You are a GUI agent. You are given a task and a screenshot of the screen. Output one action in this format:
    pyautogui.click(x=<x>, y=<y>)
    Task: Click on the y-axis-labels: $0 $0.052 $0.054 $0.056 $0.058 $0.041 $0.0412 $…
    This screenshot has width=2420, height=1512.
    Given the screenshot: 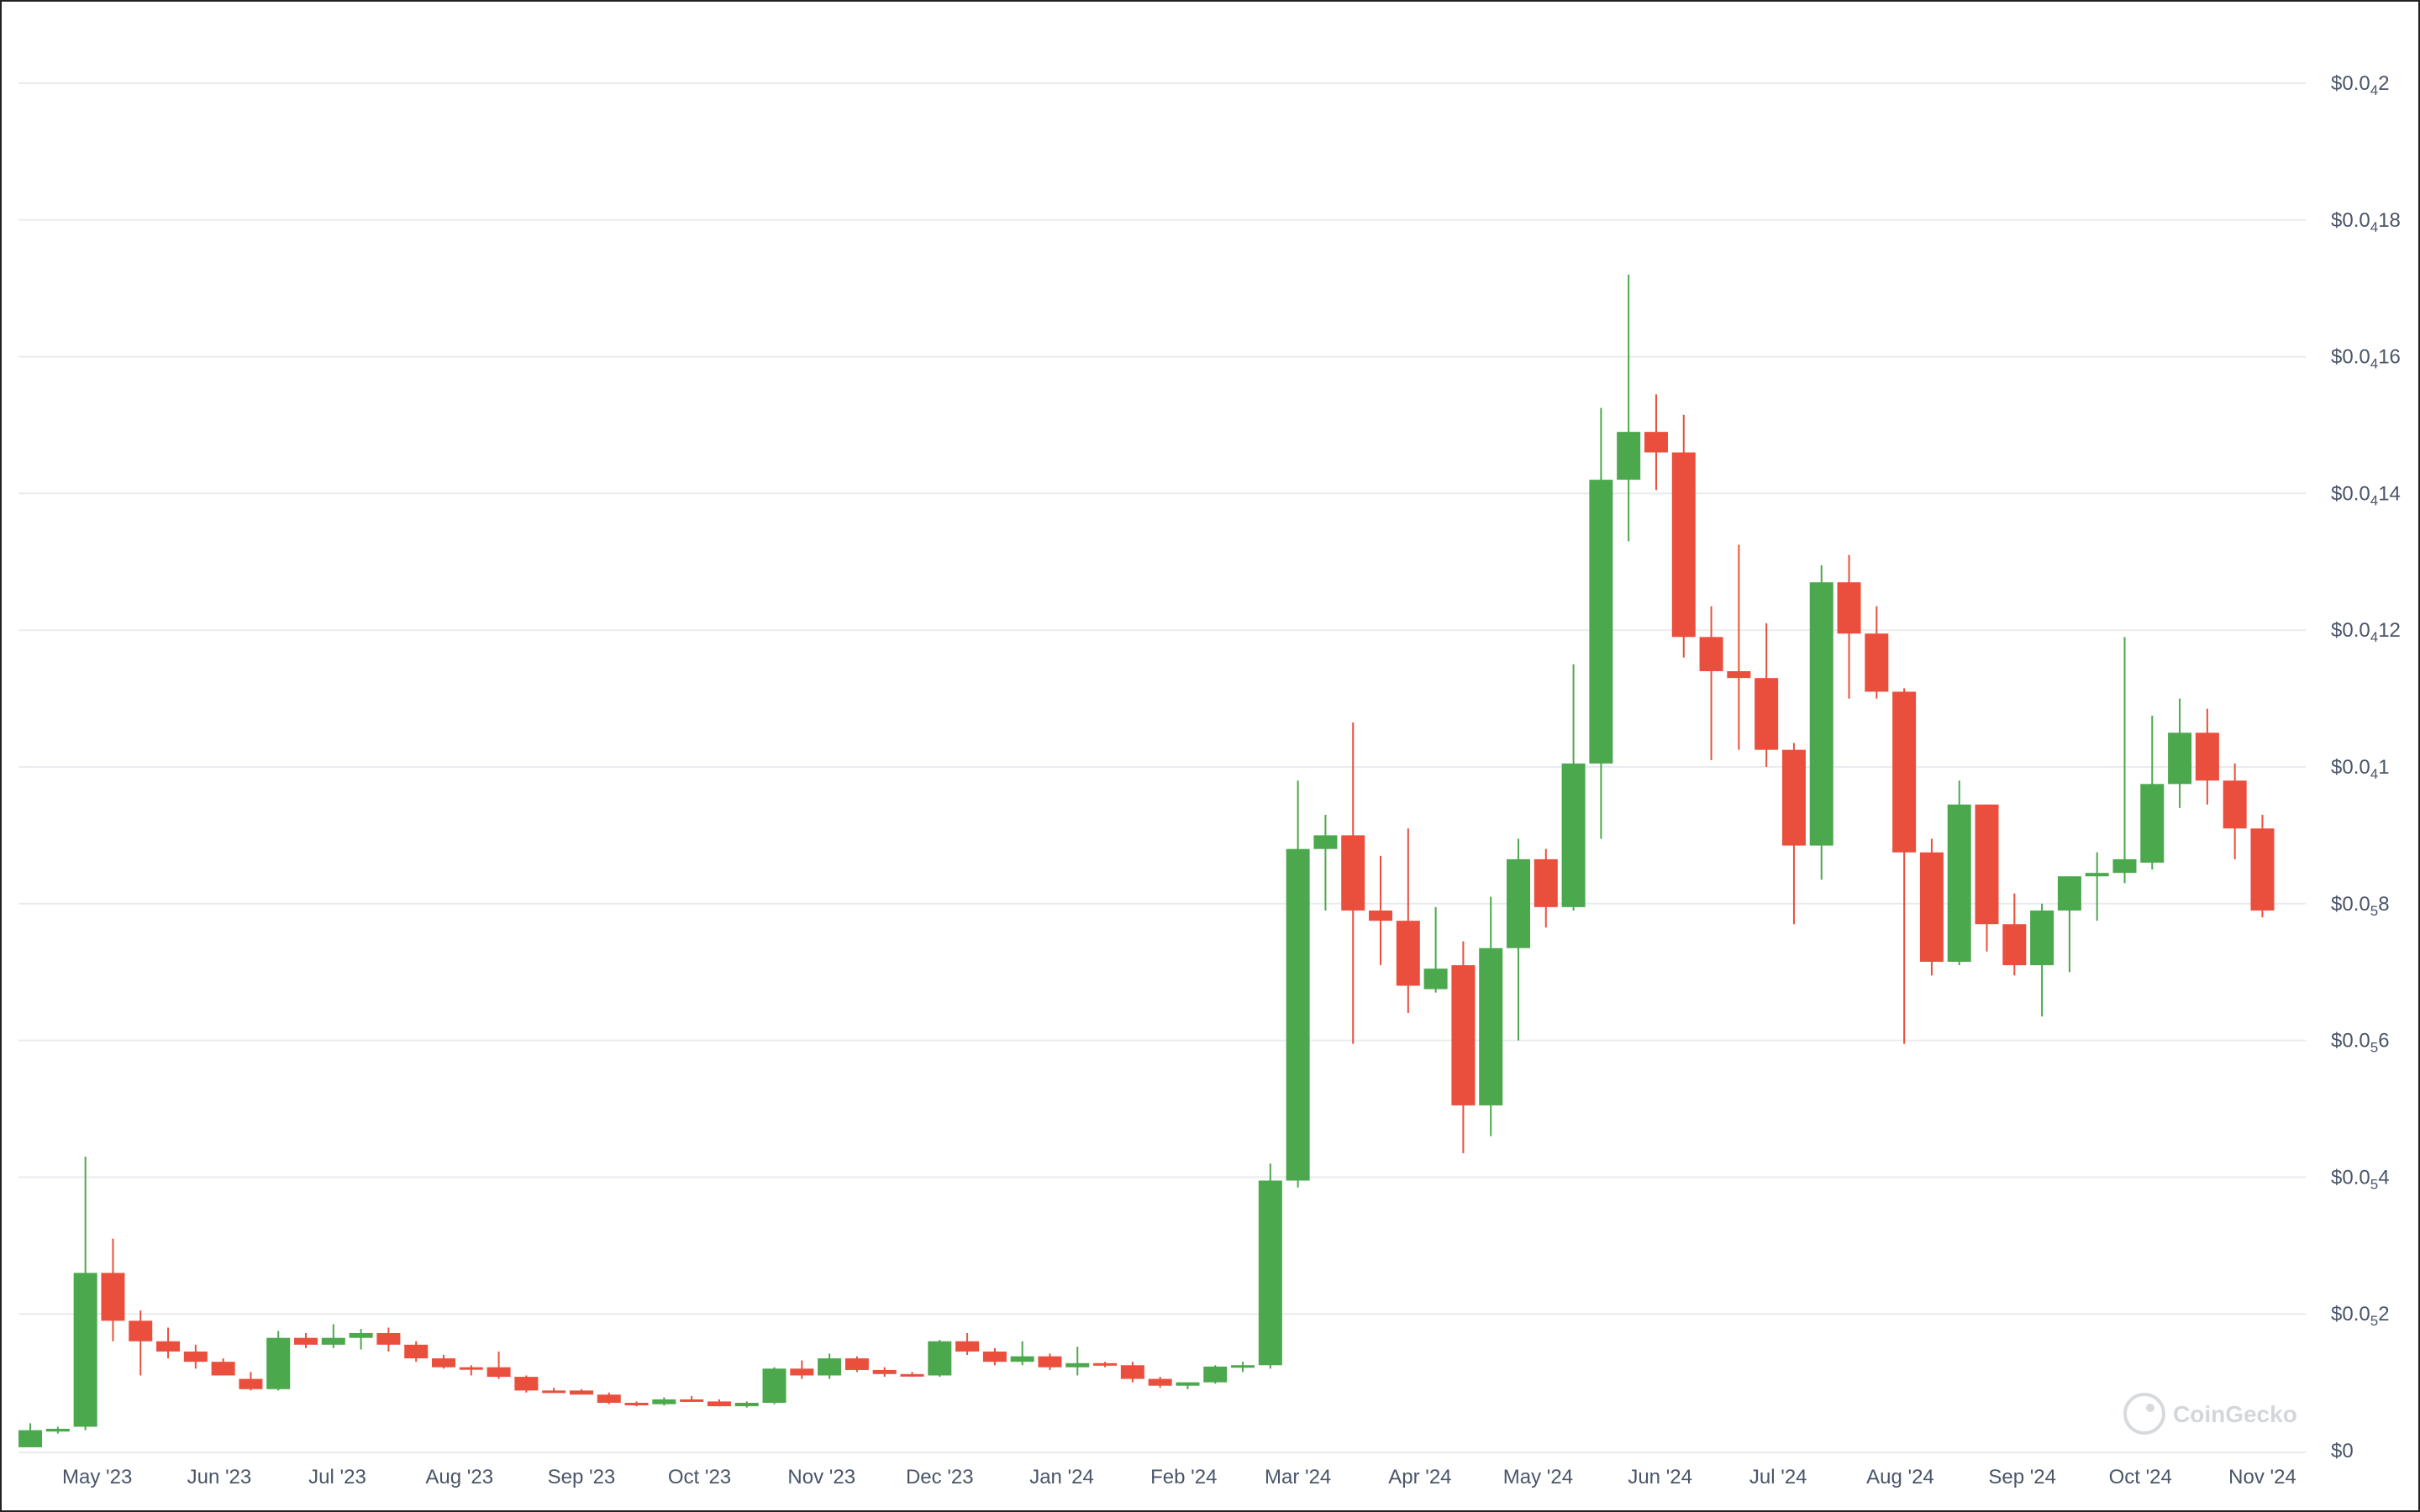 What is the action you would take?
    pyautogui.click(x=2366, y=767)
    